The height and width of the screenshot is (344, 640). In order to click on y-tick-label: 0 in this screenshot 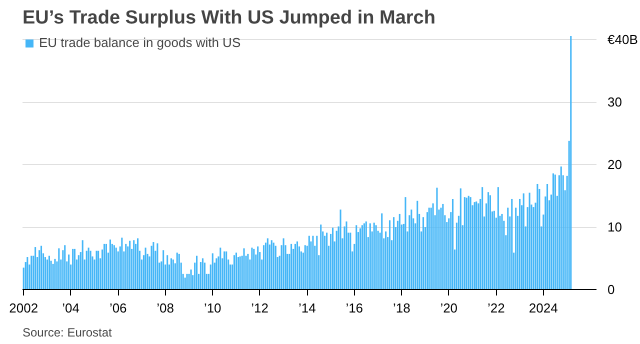, I will do `click(611, 289)`.